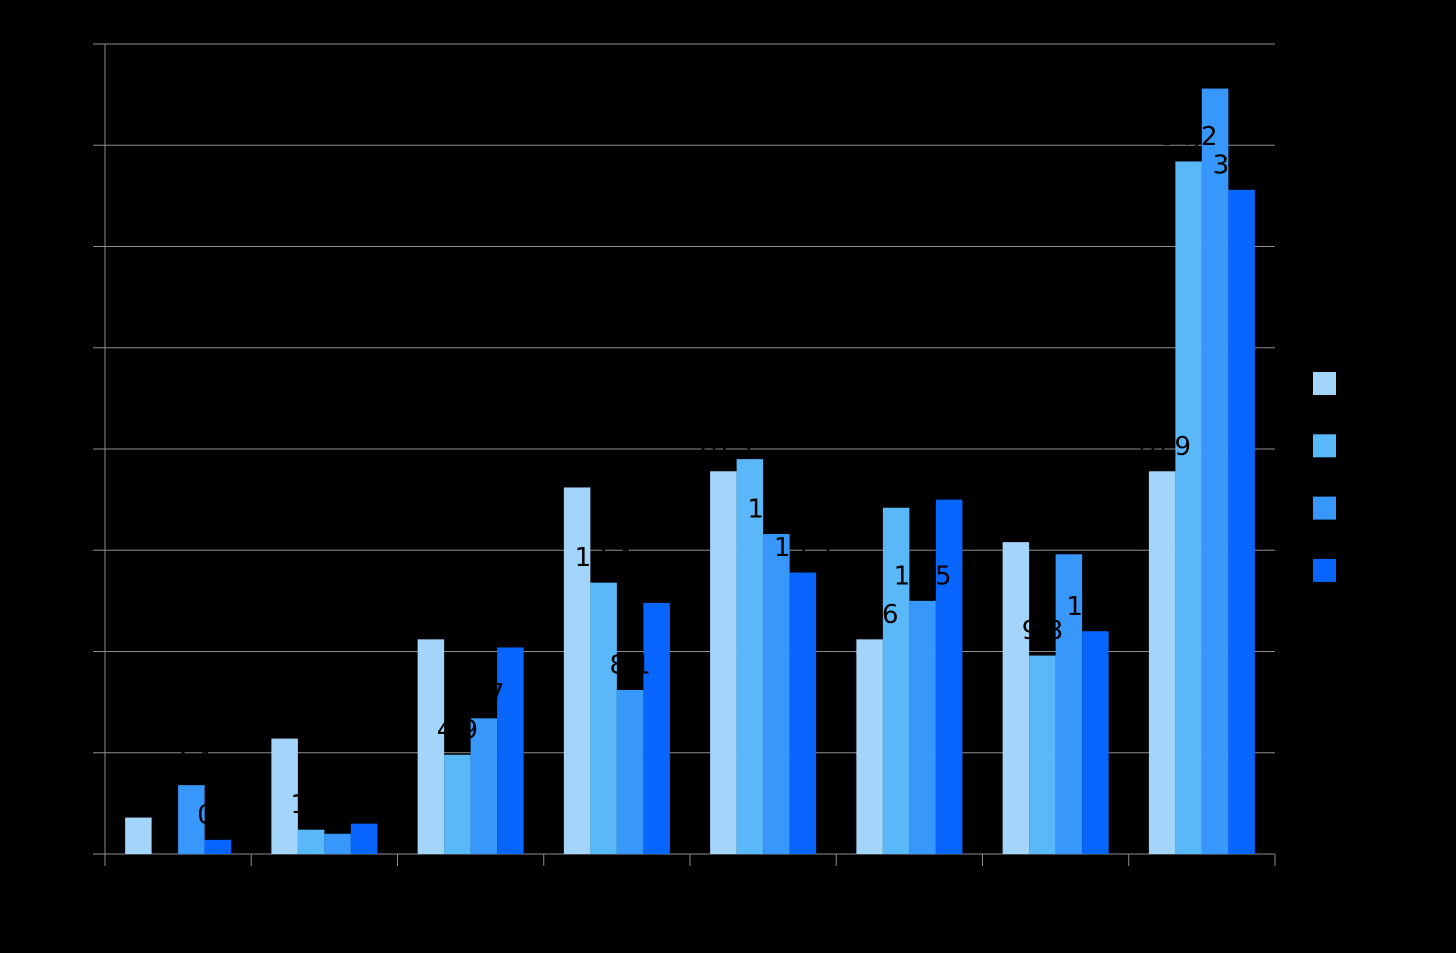 The image size is (1456, 953). Describe the element at coordinates (310, 805) in the screenshot. I see `data-label: 1,2` at that location.